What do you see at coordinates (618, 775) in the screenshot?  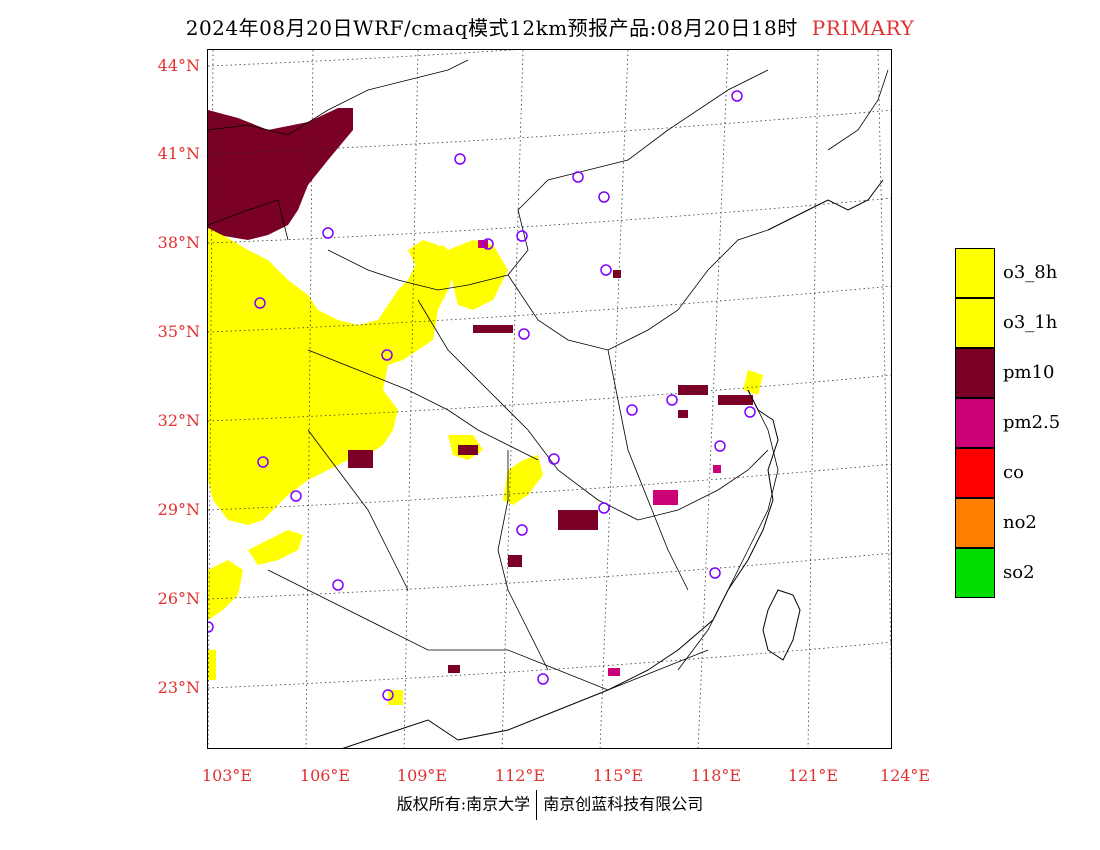 I see `lon-label-115: 115°E` at bounding box center [618, 775].